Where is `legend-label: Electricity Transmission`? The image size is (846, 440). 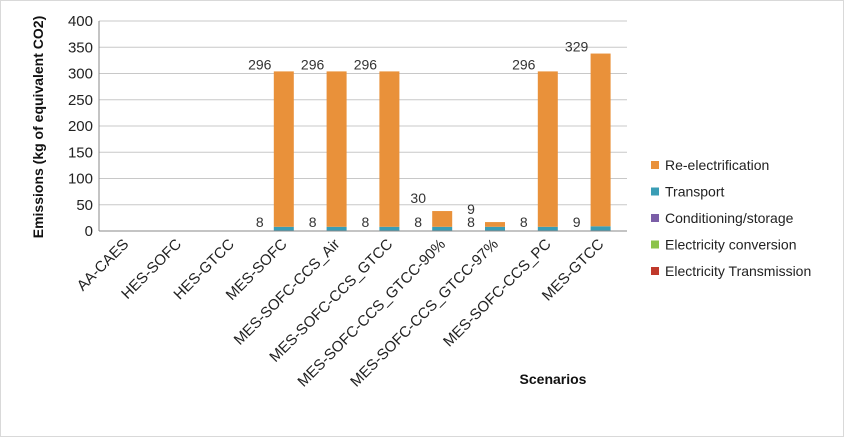
legend-label: Electricity Transmission is located at coordinates (738, 271).